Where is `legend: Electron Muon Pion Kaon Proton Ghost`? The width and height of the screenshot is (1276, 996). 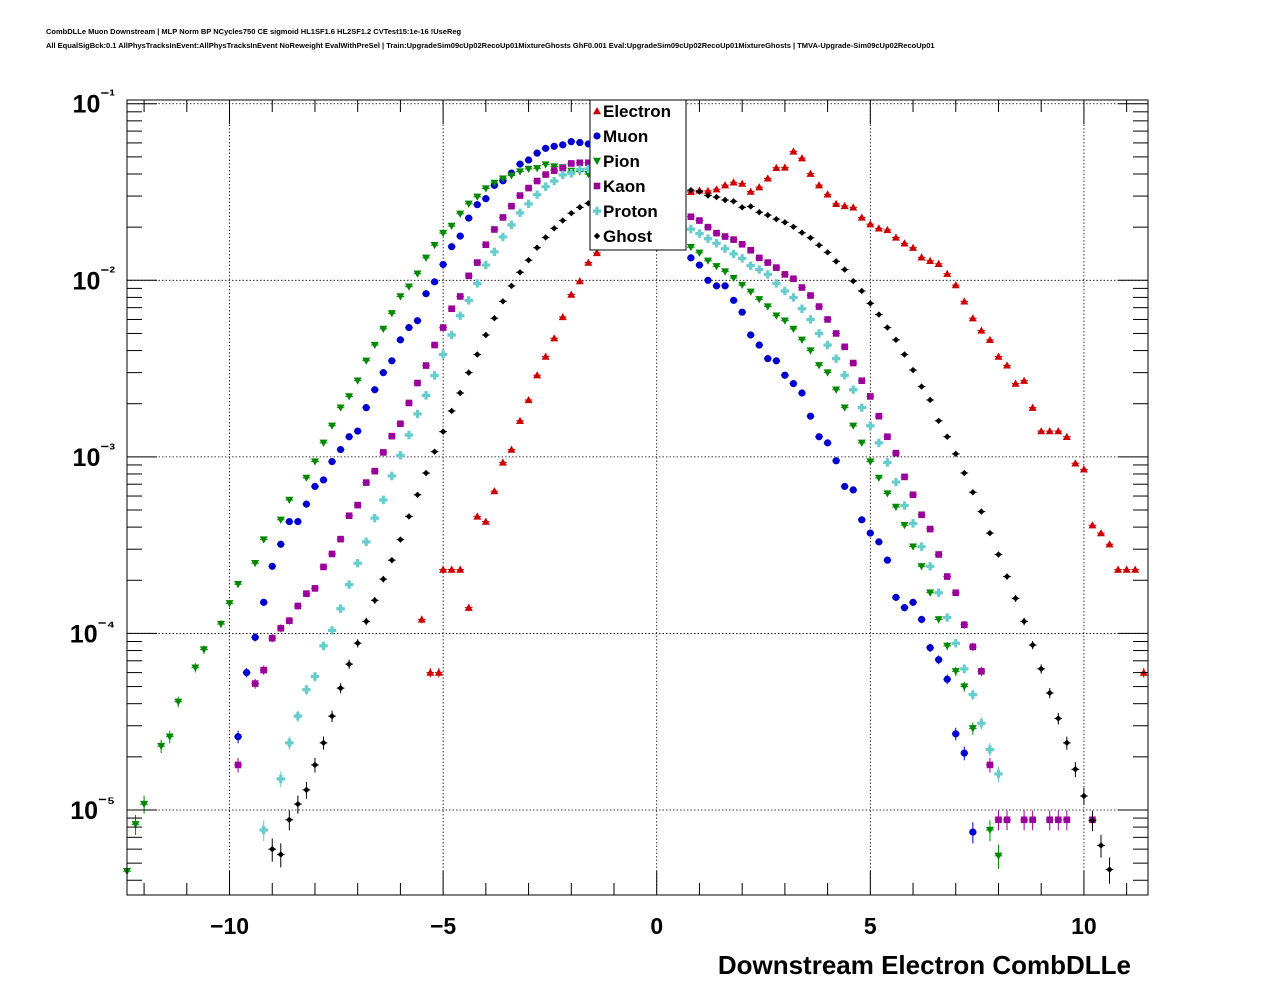
legend: Electron Muon Pion Kaon Proton Ghost is located at coordinates (638, 175).